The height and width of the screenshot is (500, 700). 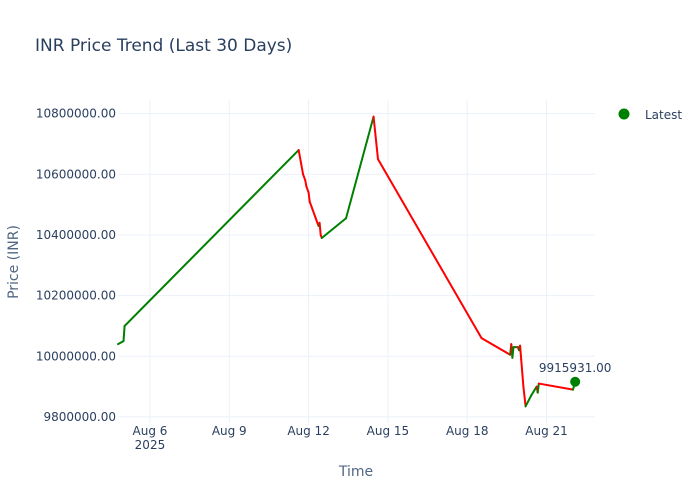 What do you see at coordinates (467, 431) in the screenshot?
I see `x-tick-label: Aug 18` at bounding box center [467, 431].